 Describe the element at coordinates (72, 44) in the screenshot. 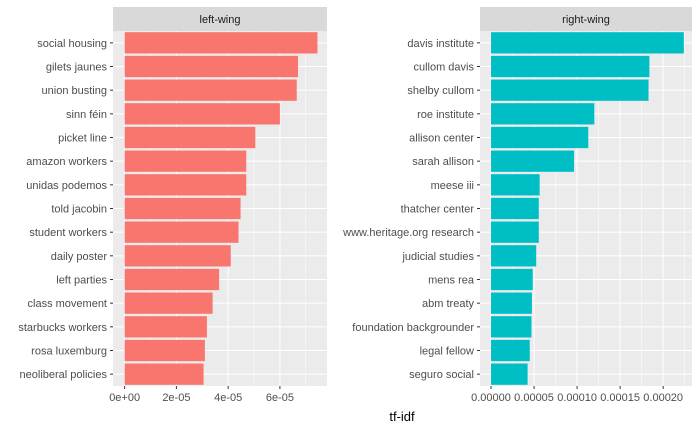

I see `y-tick-label: social housing` at that location.